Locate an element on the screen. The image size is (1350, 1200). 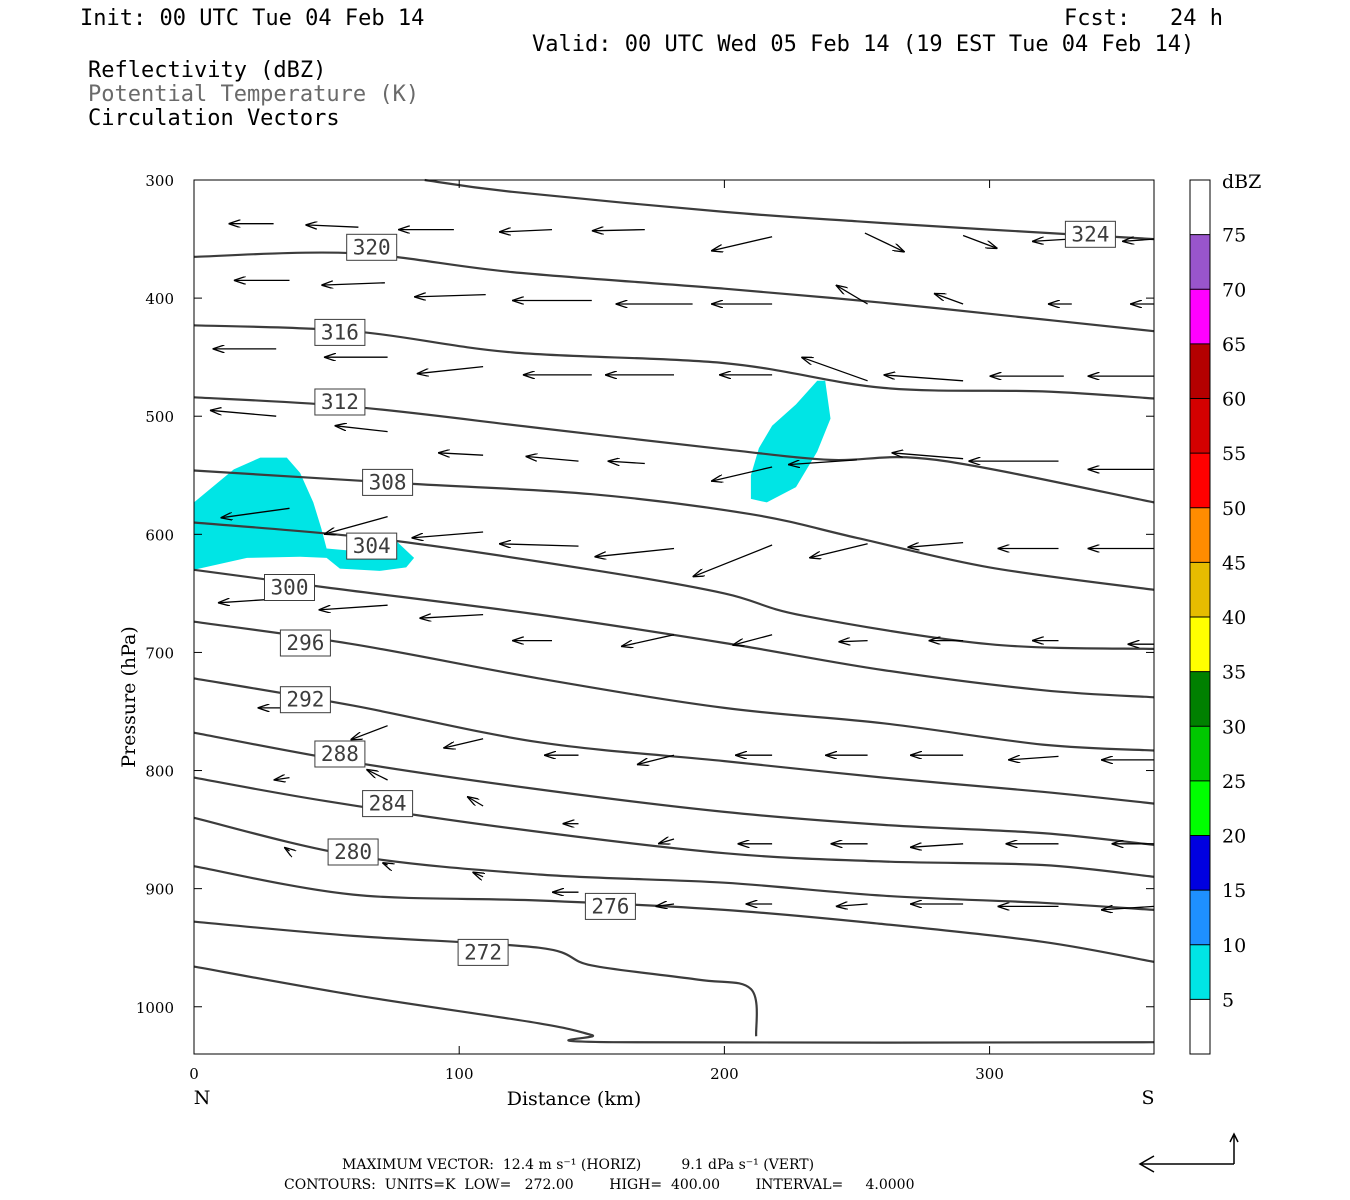
colorbar-level-label: 30 is located at coordinates (1234, 727).